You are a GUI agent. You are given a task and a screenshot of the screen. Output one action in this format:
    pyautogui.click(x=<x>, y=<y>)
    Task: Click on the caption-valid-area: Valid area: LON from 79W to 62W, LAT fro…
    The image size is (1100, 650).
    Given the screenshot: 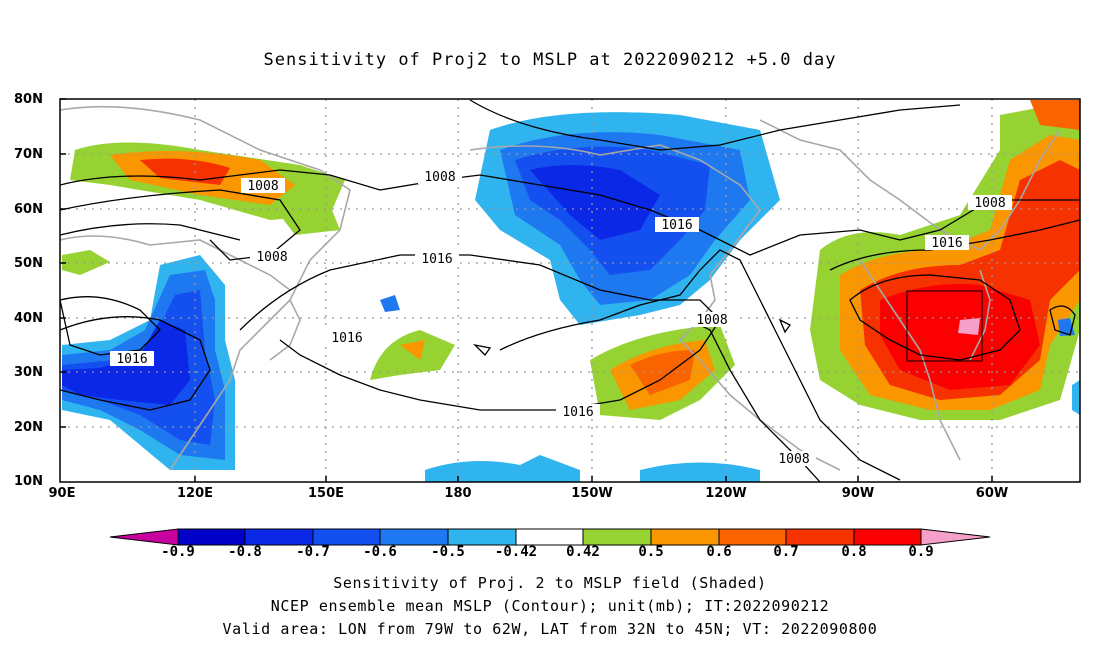 What is the action you would take?
    pyautogui.click(x=550, y=629)
    